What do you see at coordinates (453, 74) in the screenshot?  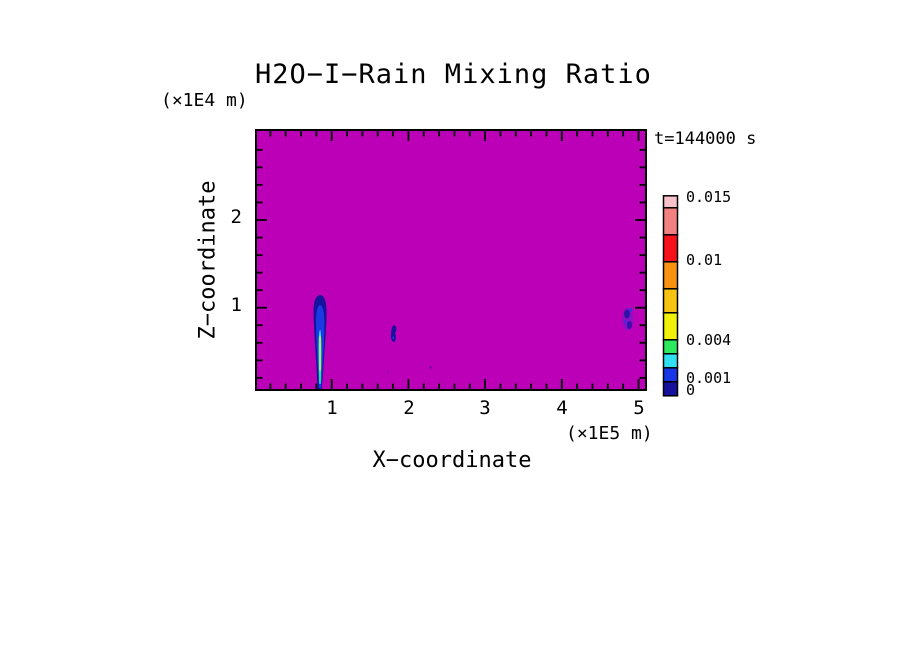 I see `plot-title: H2O−I−Rain Mixing Ratio` at bounding box center [453, 74].